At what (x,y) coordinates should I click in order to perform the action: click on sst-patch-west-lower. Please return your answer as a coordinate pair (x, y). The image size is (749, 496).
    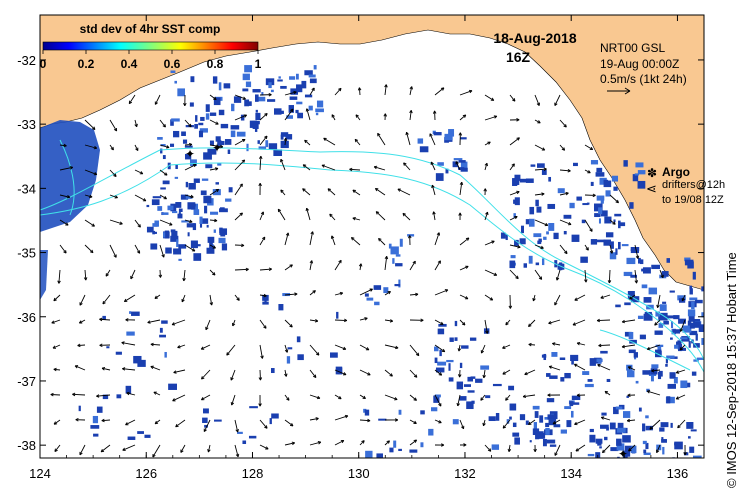
    Looking at the image, I should click on (44, 275).